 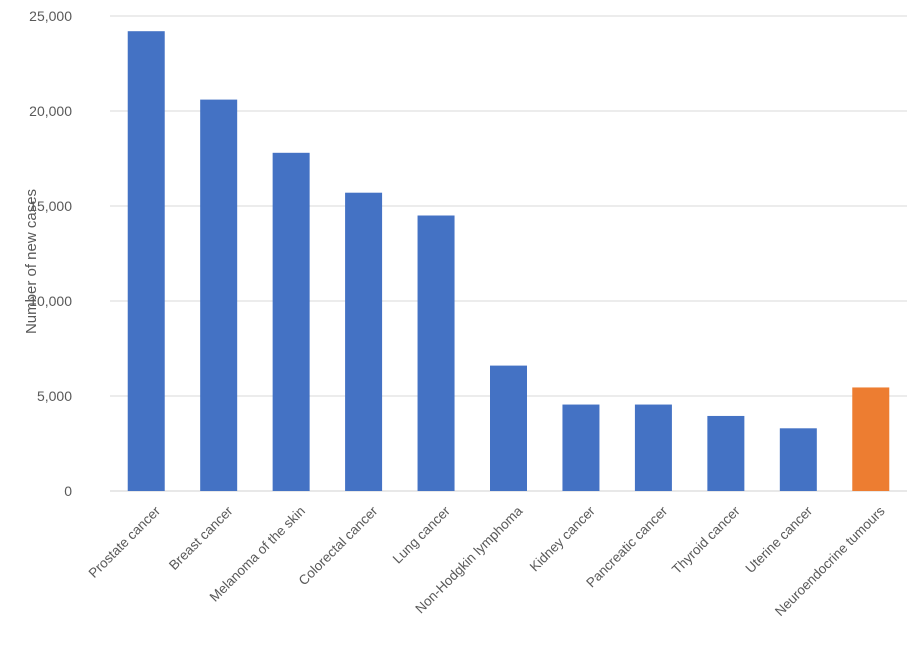 I want to click on bar-non-hodgkin-lymphoma, so click(x=508, y=428).